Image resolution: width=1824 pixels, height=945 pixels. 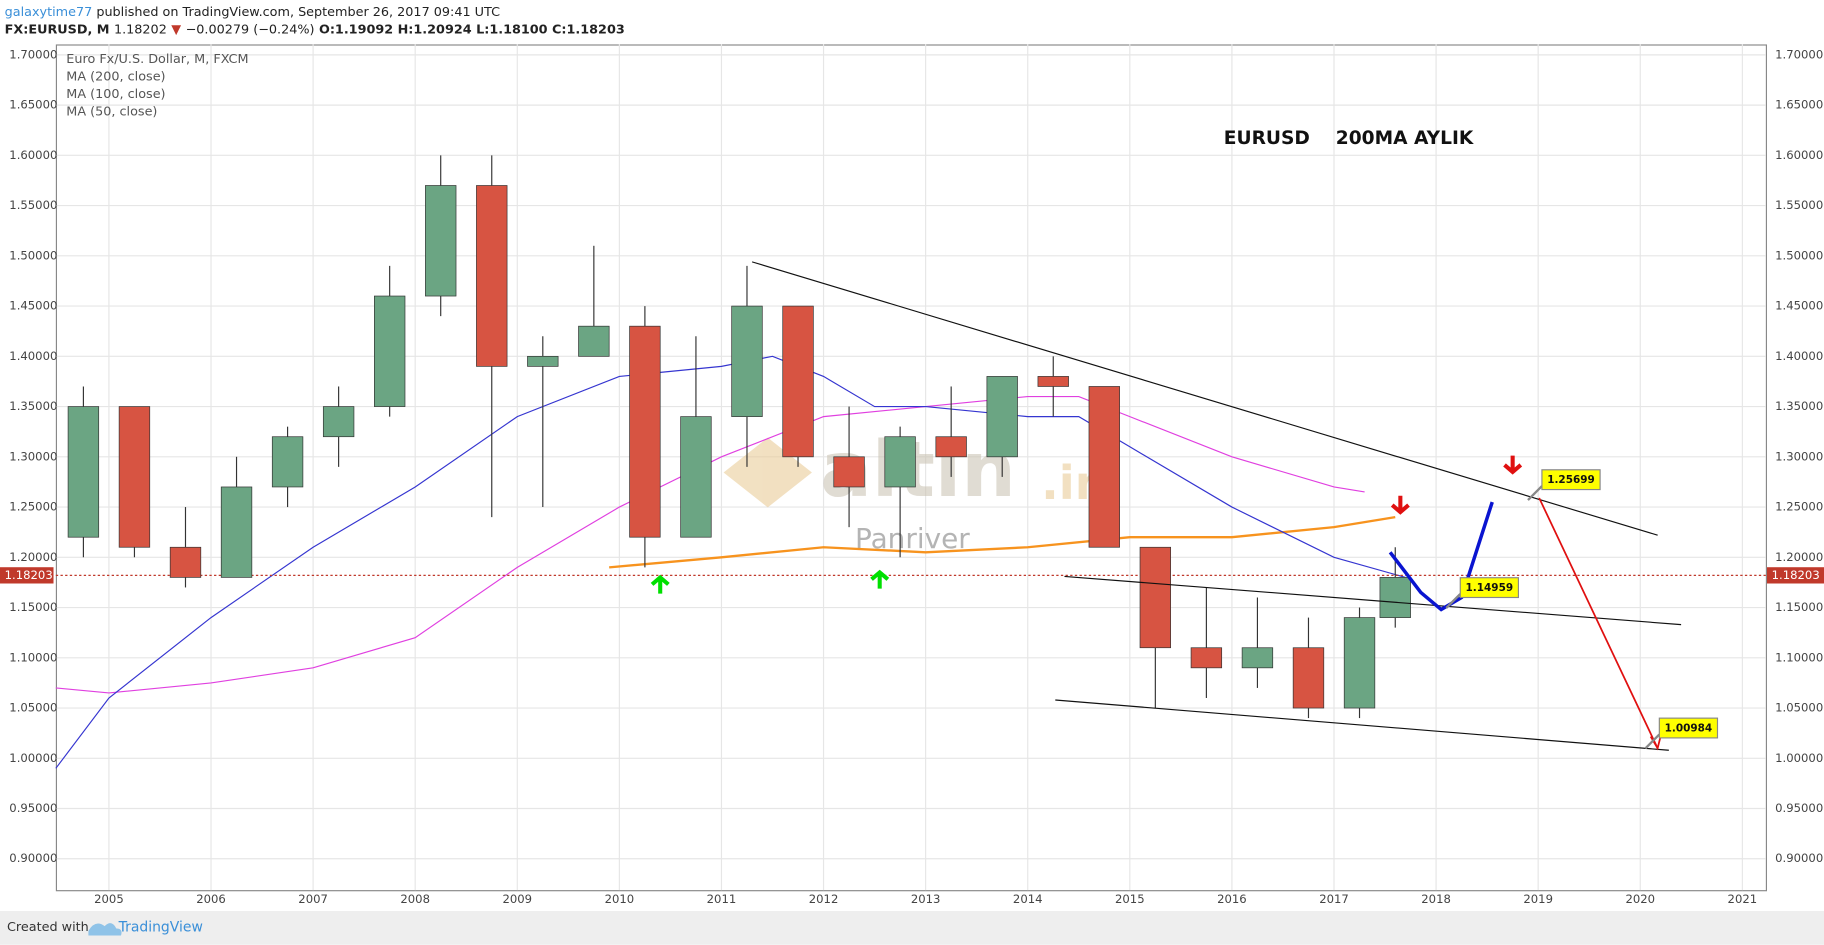 I want to click on y-tick-label: 1.10000, so click(x=33, y=657).